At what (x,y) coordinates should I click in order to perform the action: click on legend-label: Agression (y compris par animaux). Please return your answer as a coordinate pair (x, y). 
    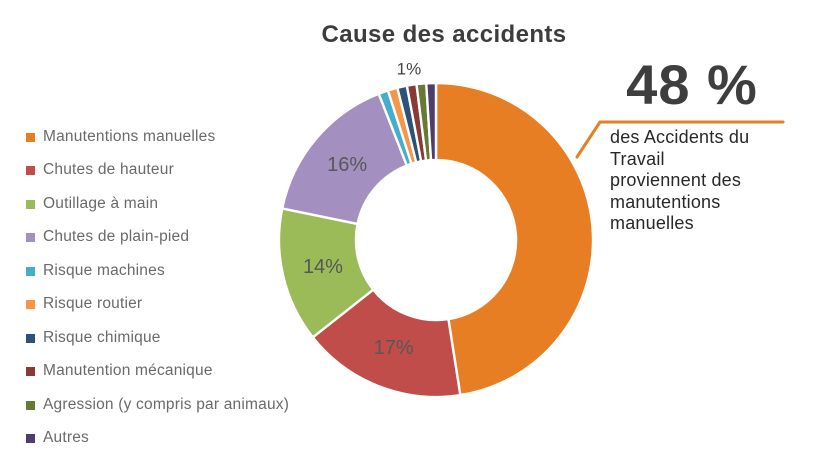
    Looking at the image, I should click on (166, 404).